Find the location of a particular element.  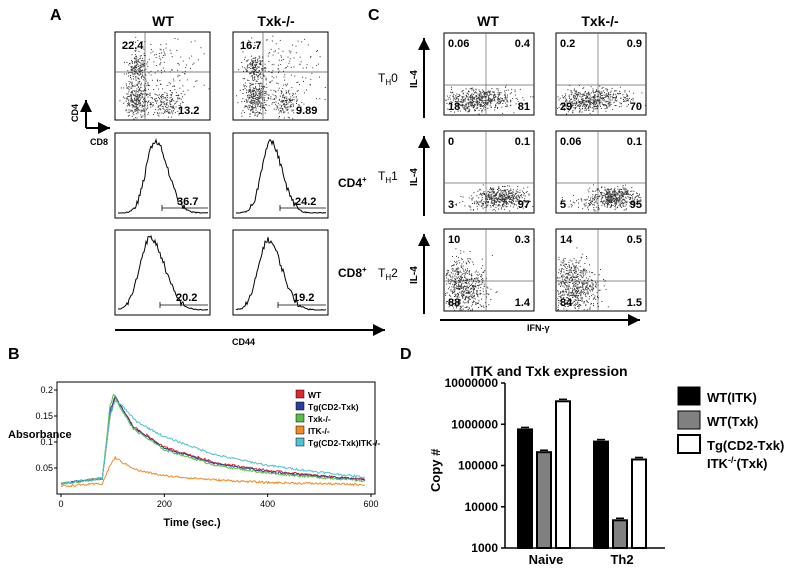

il4-axis-label: IL-4 is located at coordinates (414, 275).